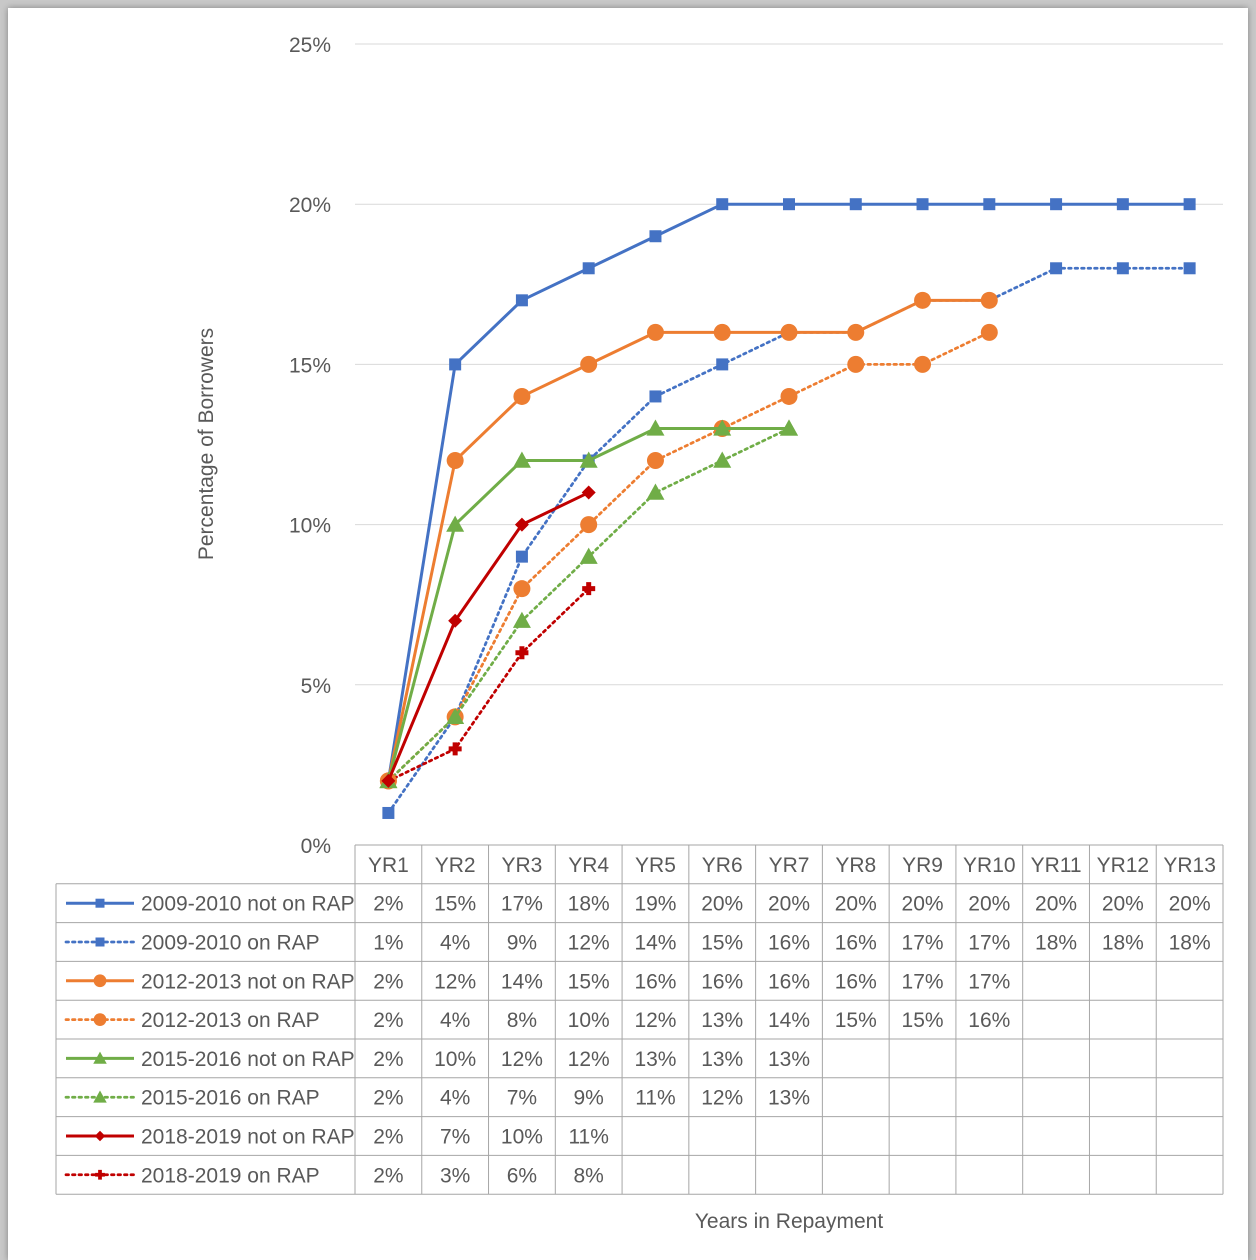 The height and width of the screenshot is (1260, 1256). What do you see at coordinates (655, 865) in the screenshot?
I see `x-tick-label: YR5` at bounding box center [655, 865].